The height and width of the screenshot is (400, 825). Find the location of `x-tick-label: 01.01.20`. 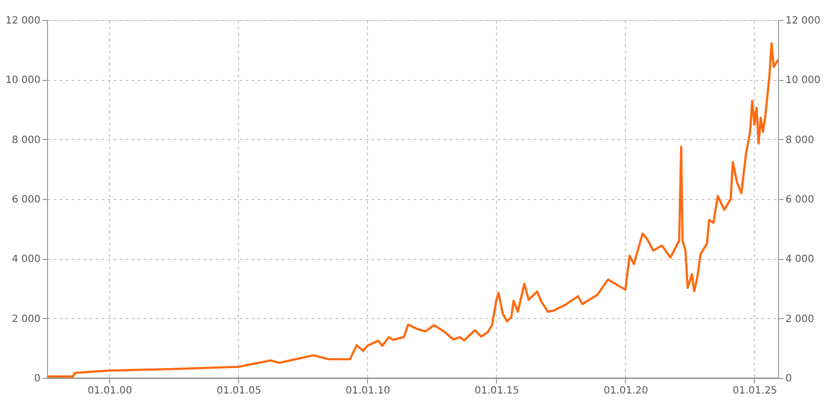

x-tick-label: 01.01.20 is located at coordinates (626, 391).